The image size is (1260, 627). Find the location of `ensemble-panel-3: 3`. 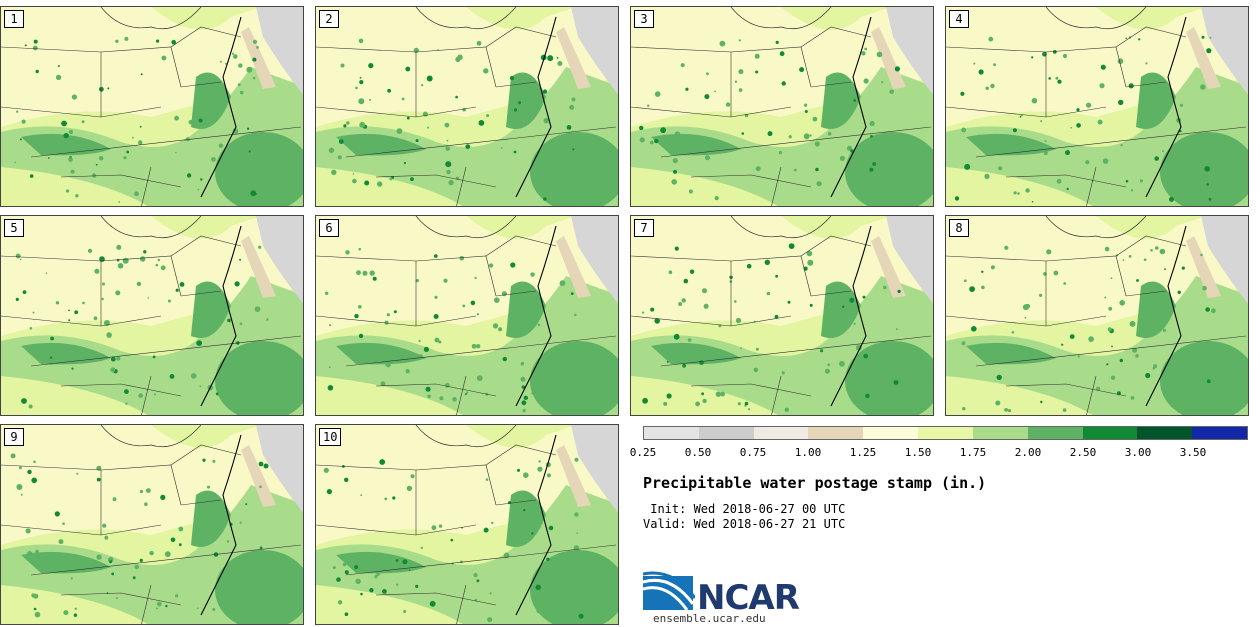

ensemble-panel-3: 3 is located at coordinates (782, 106).